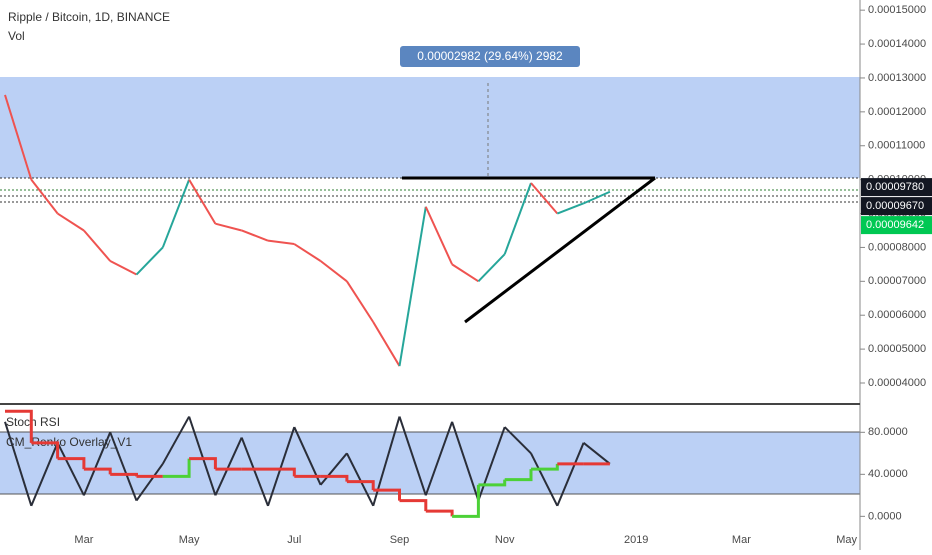 This screenshot has height=555, width=932. I want to click on y-tick-label: 0.0000, so click(885, 516).